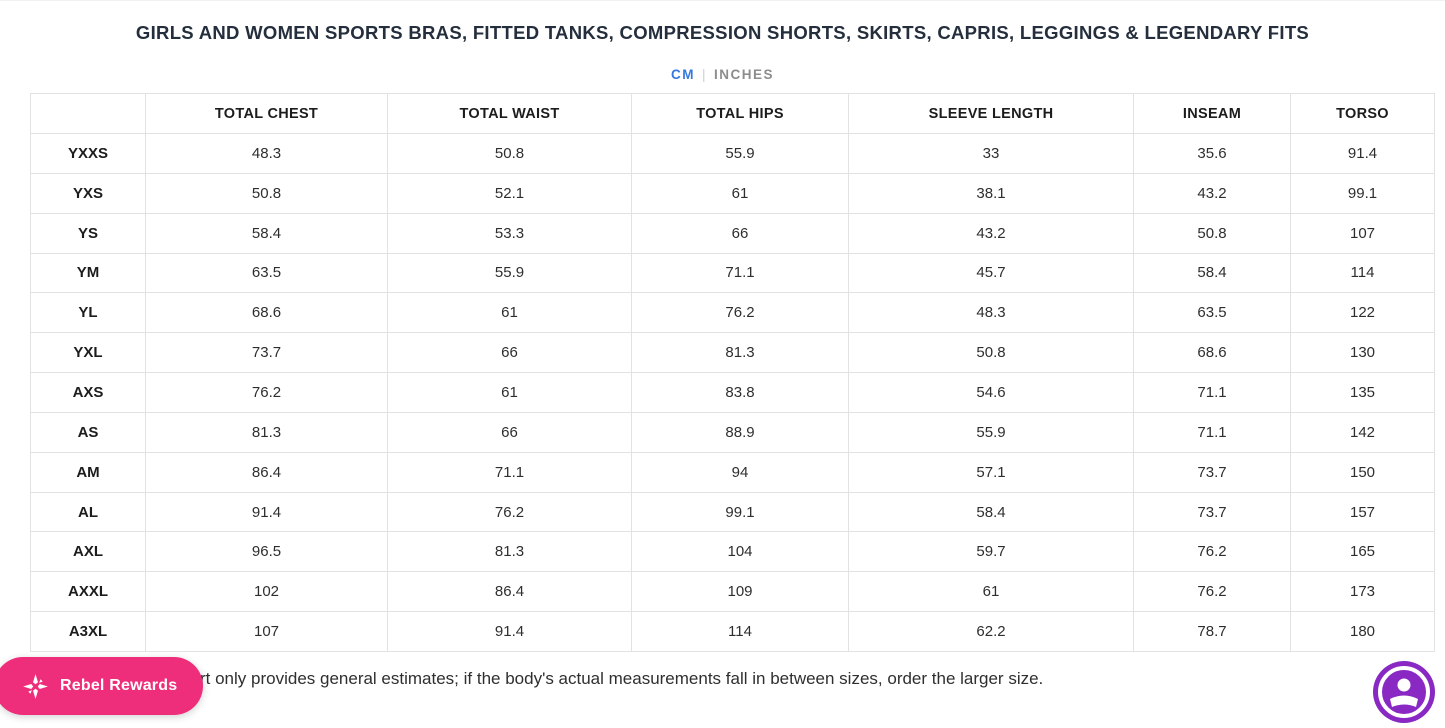  What do you see at coordinates (991, 392) in the screenshot?
I see `measurement-cell: 54.6` at bounding box center [991, 392].